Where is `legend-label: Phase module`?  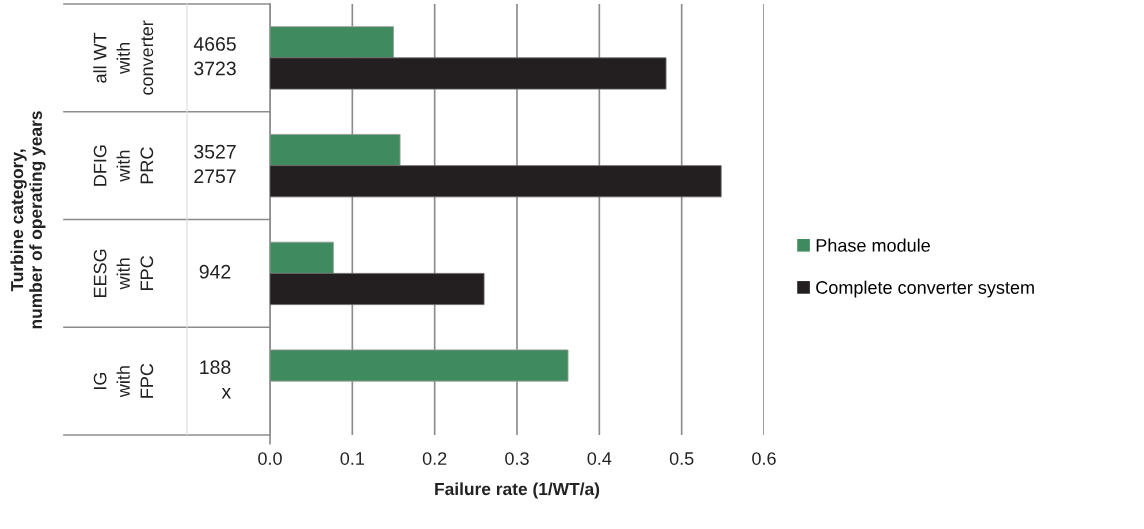
legend-label: Phase module is located at coordinates (873, 245).